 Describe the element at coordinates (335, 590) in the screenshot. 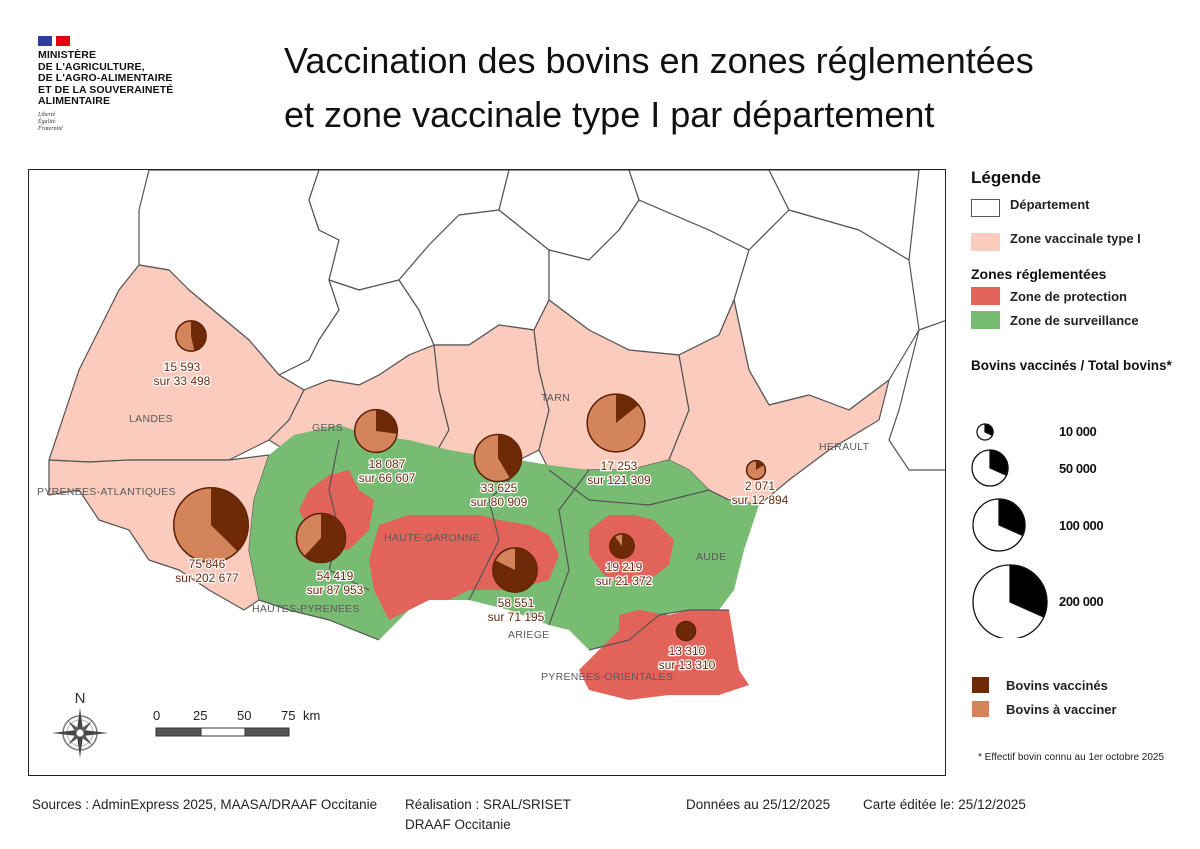

I see `svg-text: sur 87 953` at that location.